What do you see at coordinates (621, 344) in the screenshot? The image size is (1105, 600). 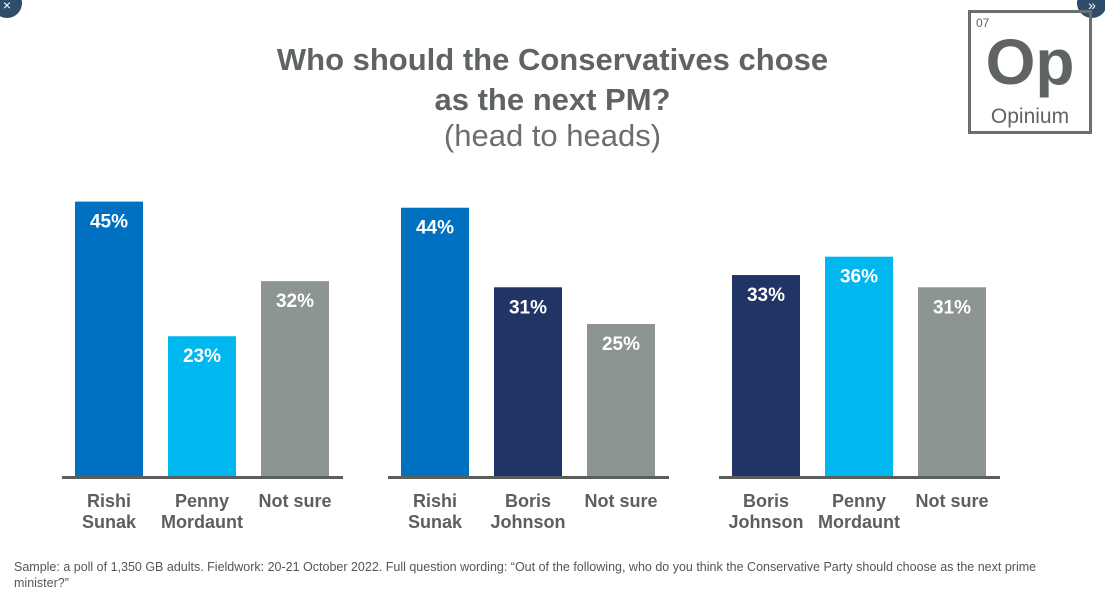 I see `data-label: 25%` at bounding box center [621, 344].